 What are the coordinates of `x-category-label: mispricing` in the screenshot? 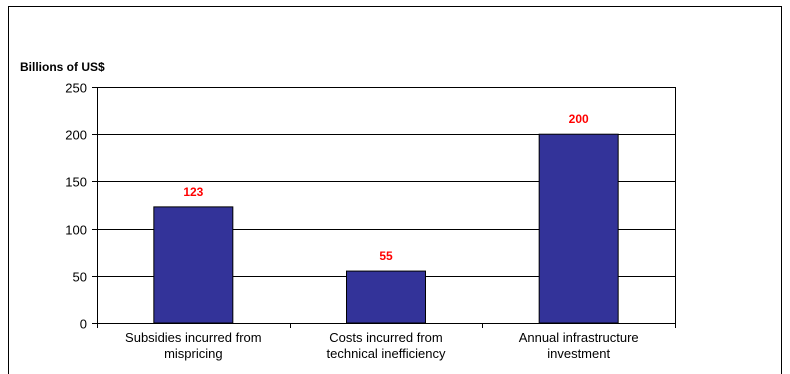 It's located at (193, 353).